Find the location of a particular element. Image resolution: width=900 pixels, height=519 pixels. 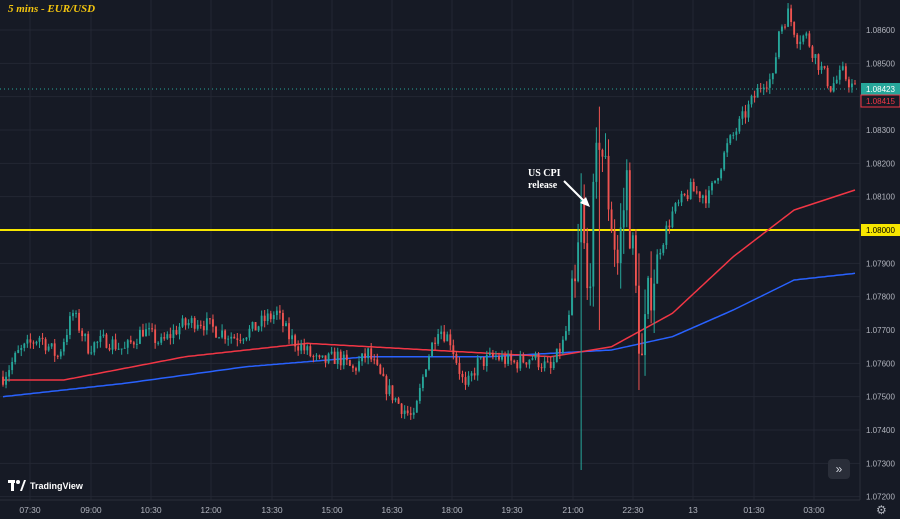

price-axis is located at coordinates (880, 250).